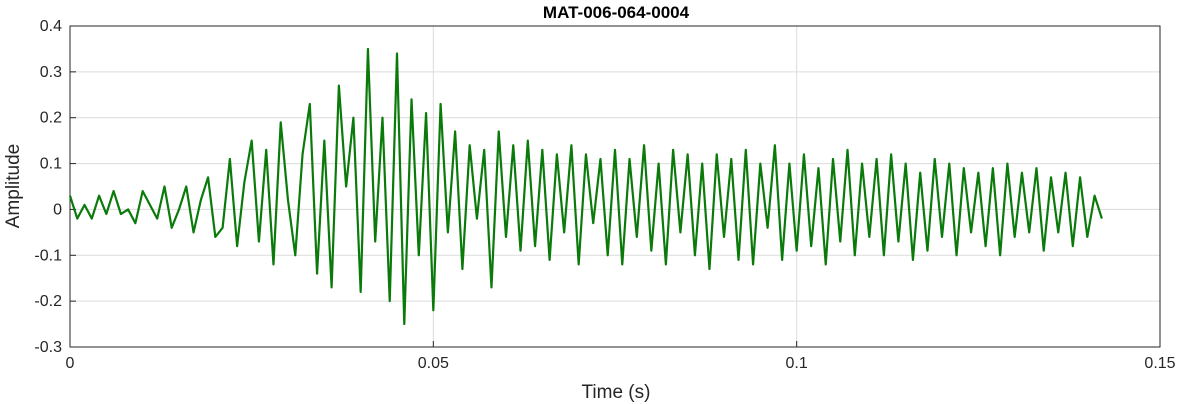 The width and height of the screenshot is (1182, 404). What do you see at coordinates (48, 301) in the screenshot?
I see `y-tick-label: -0.2` at bounding box center [48, 301].